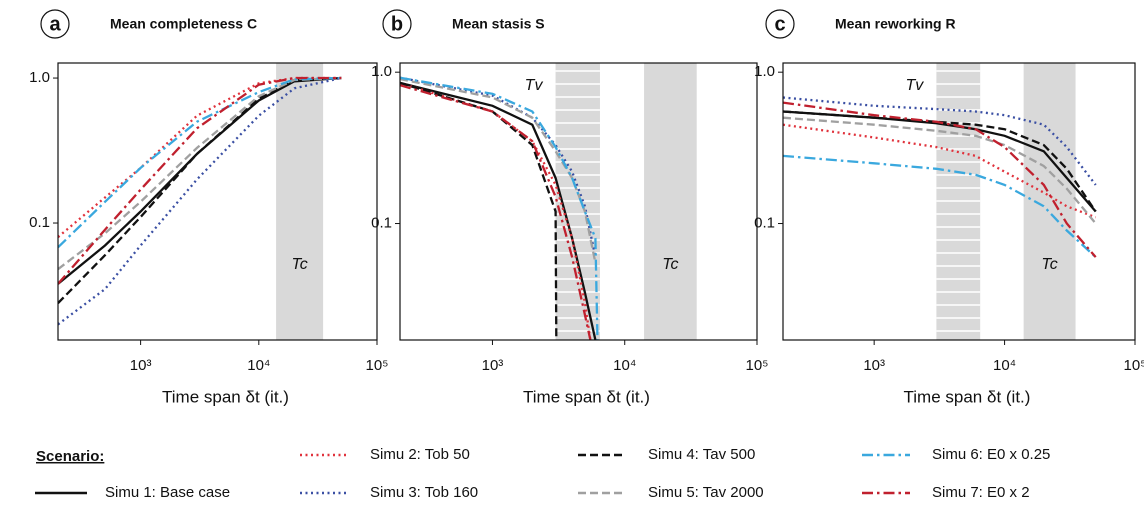 This screenshot has height=509, width=1144. What do you see at coordinates (424, 492) in the screenshot?
I see `legend-label: Simu 3: Tob 160` at bounding box center [424, 492].